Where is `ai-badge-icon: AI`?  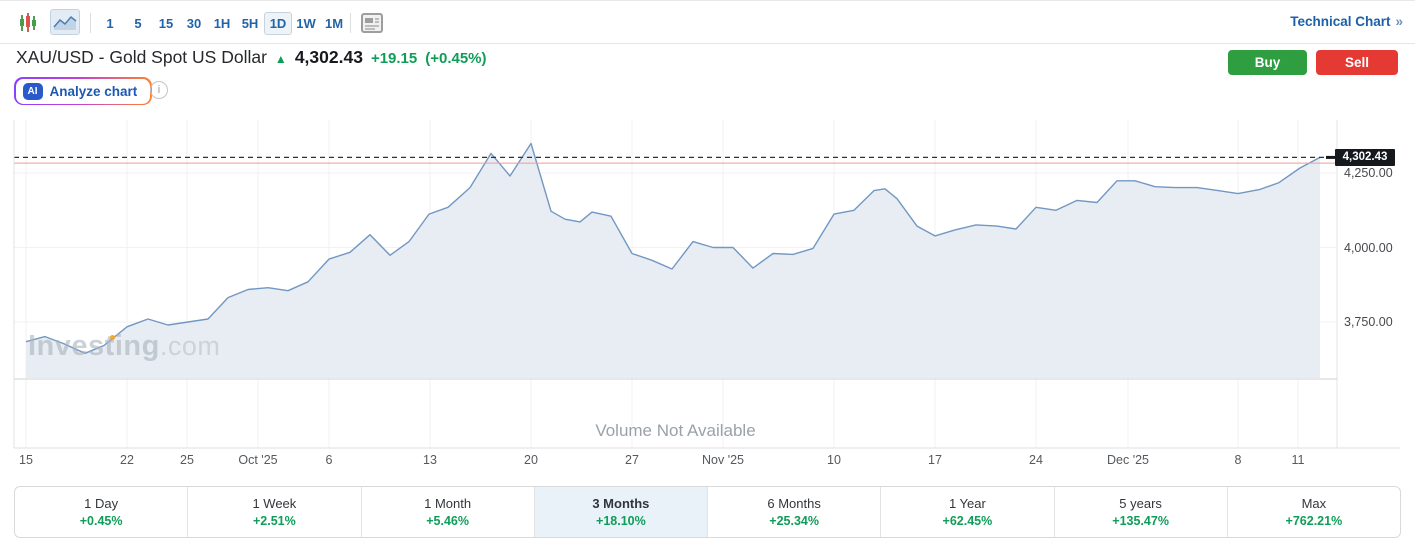
ai-badge-icon: AI is located at coordinates (32, 91).